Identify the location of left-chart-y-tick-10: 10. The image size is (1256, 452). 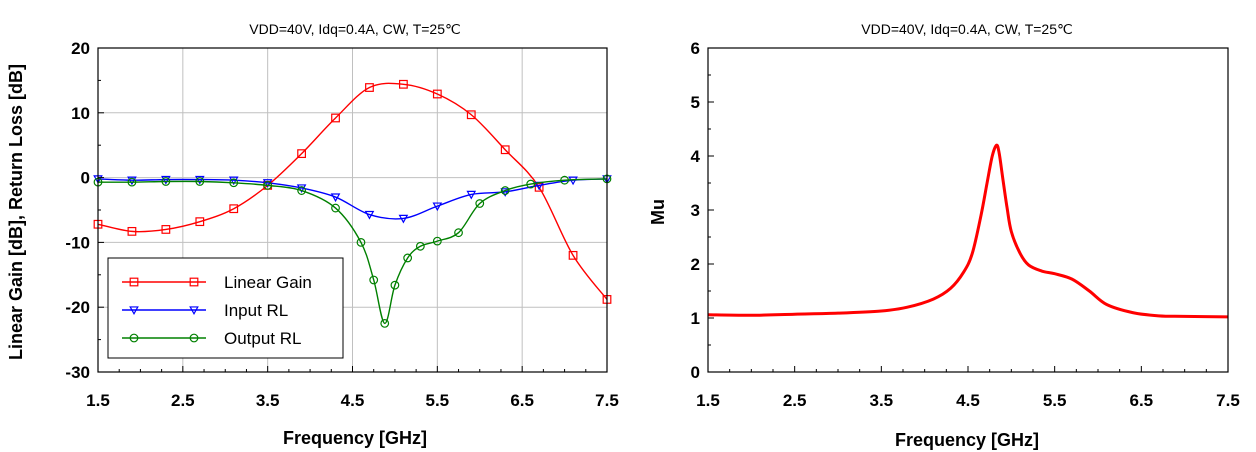
(80, 113).